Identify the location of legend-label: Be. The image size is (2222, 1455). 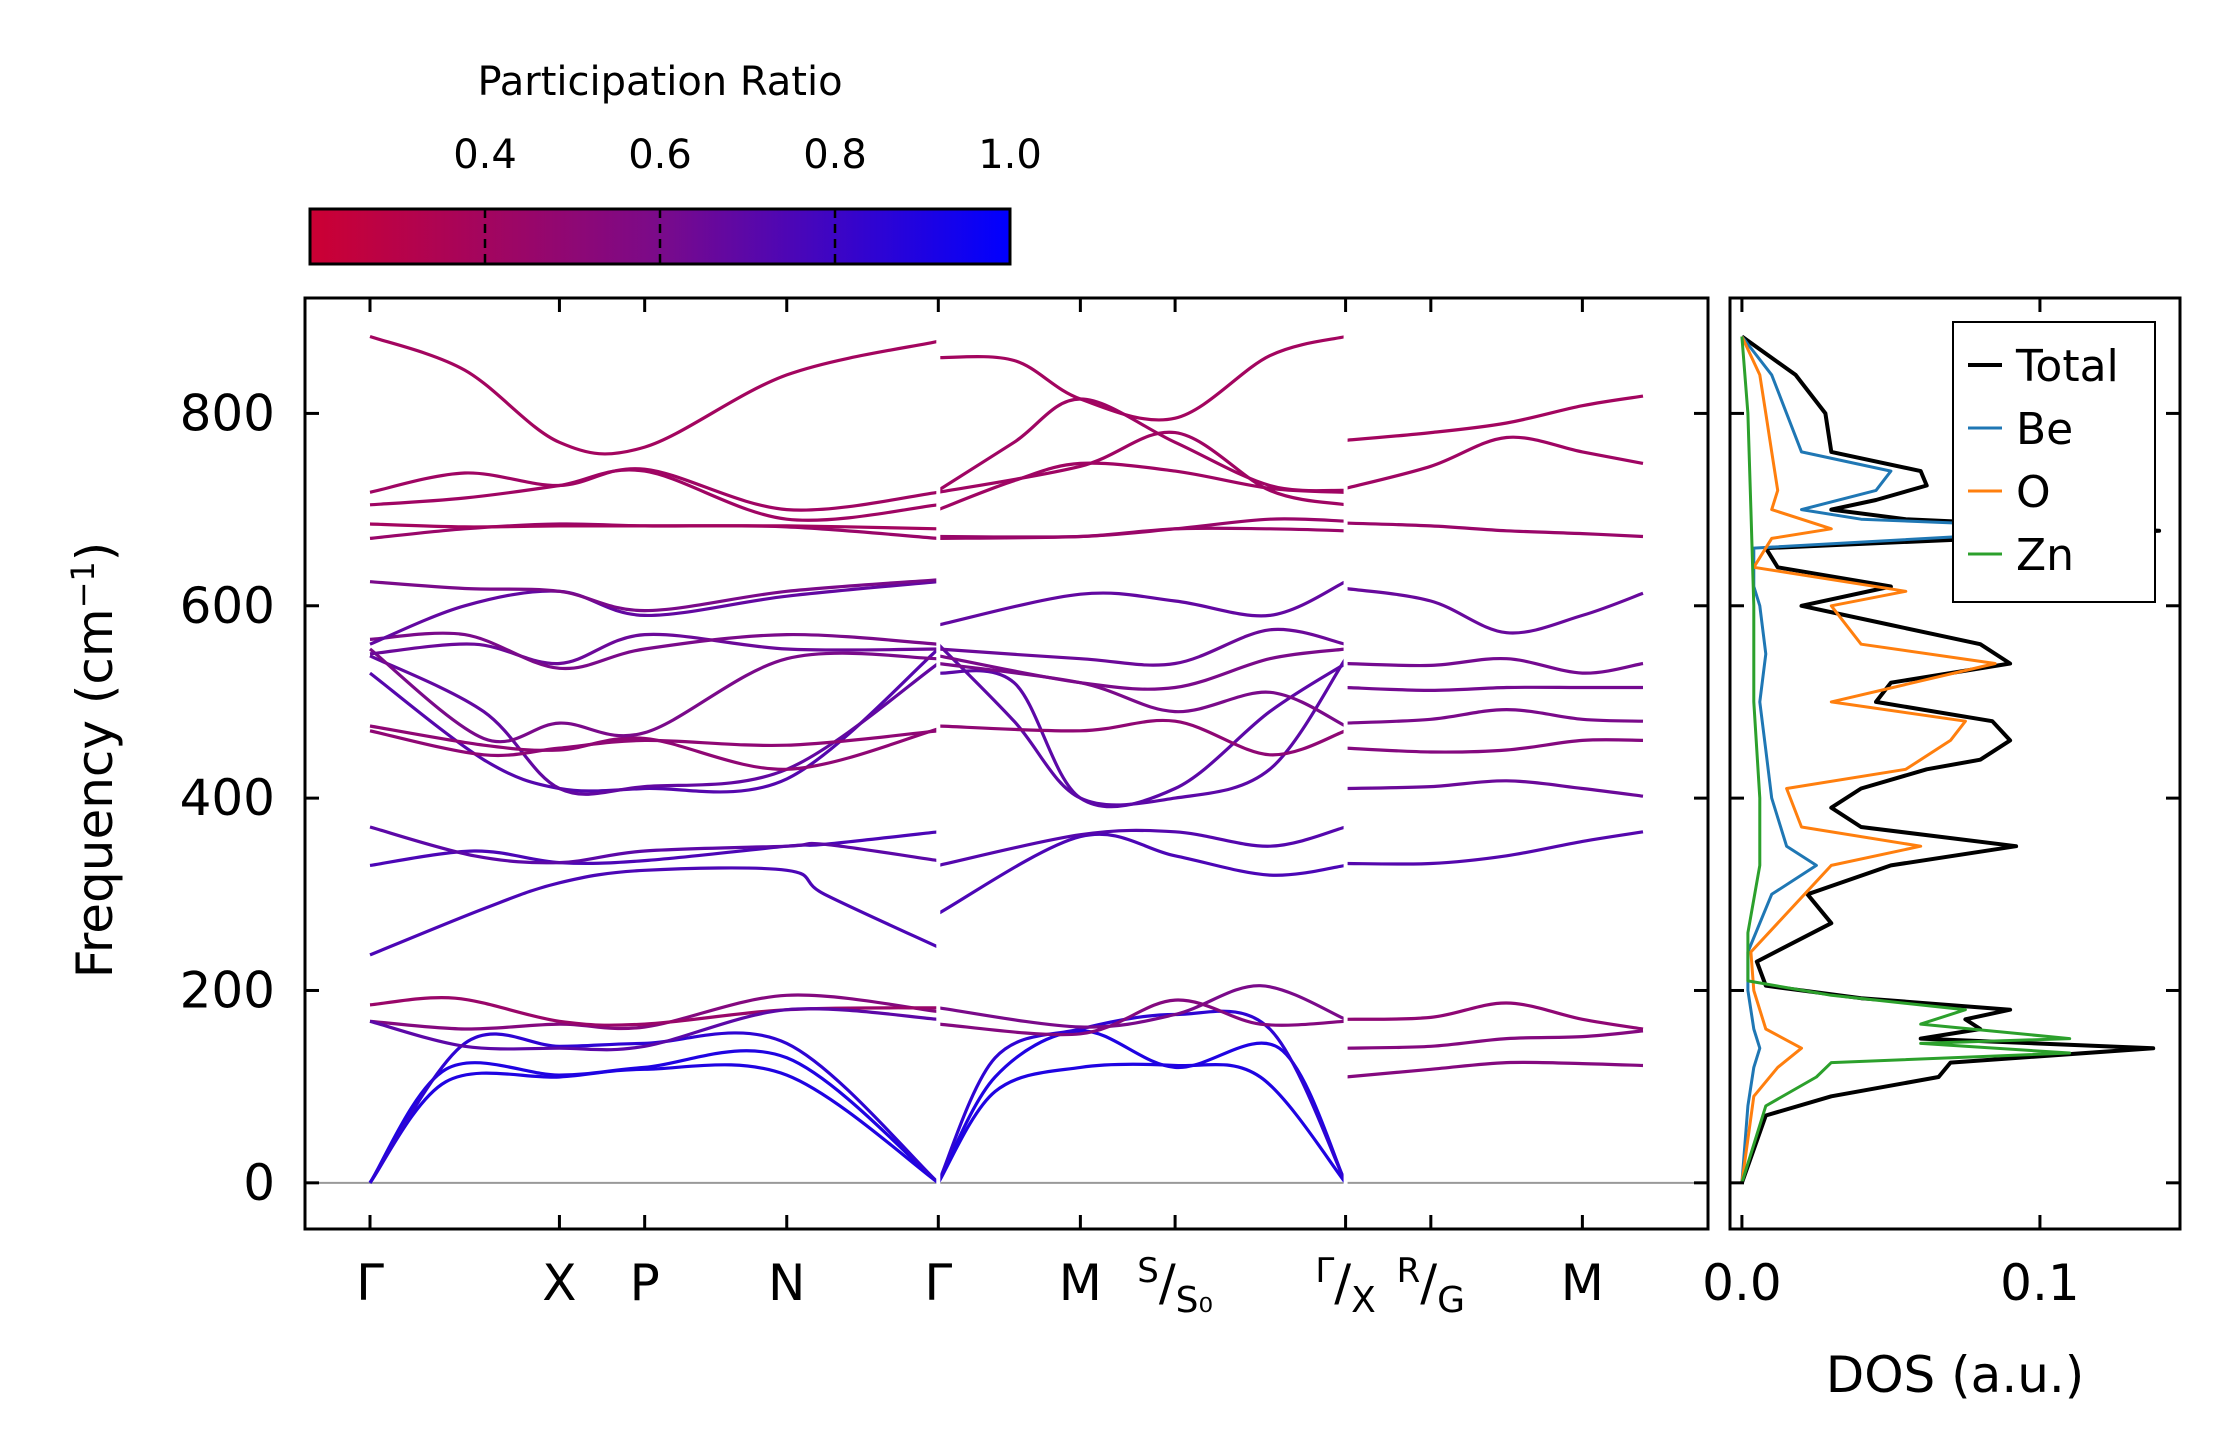
(2044, 429).